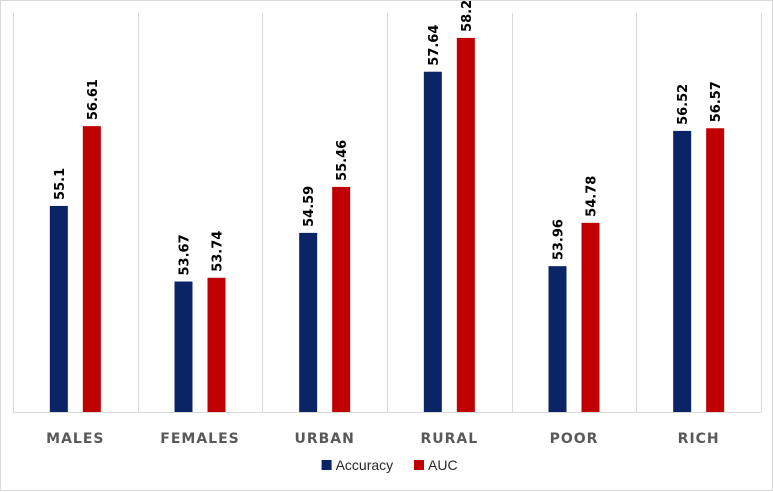 The height and width of the screenshot is (492, 773). What do you see at coordinates (682, 271) in the screenshot?
I see `bar-accuracy-rich` at bounding box center [682, 271].